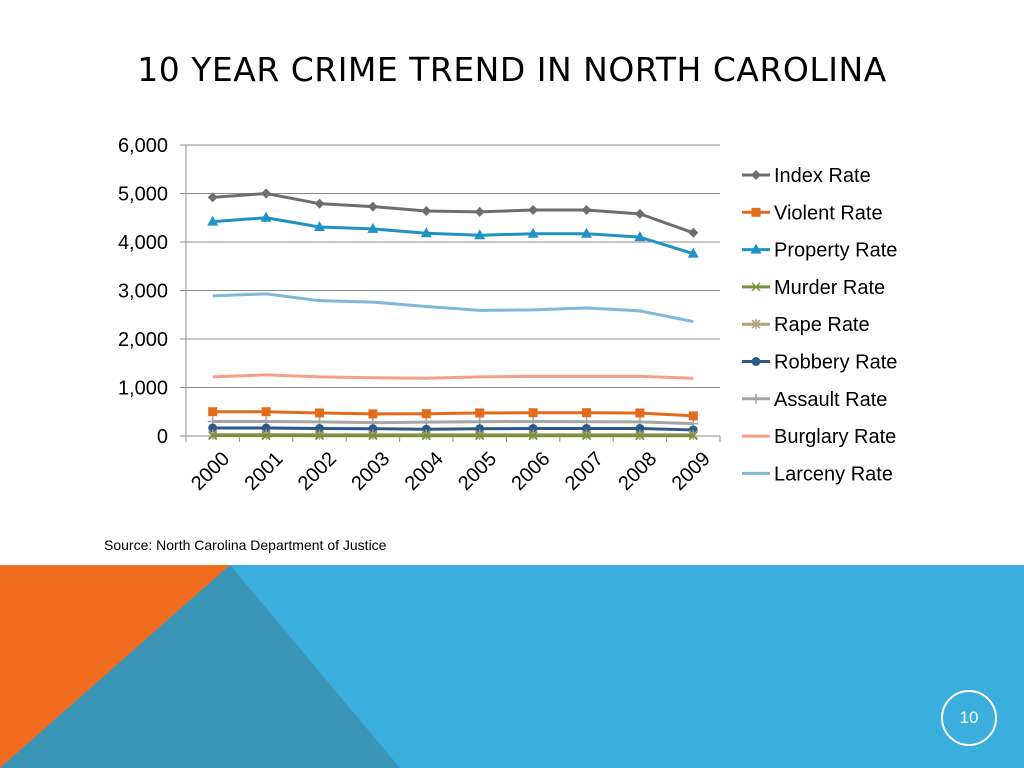 The image size is (1024, 768). I want to click on legend-item: Robbery Rate, so click(819, 363).